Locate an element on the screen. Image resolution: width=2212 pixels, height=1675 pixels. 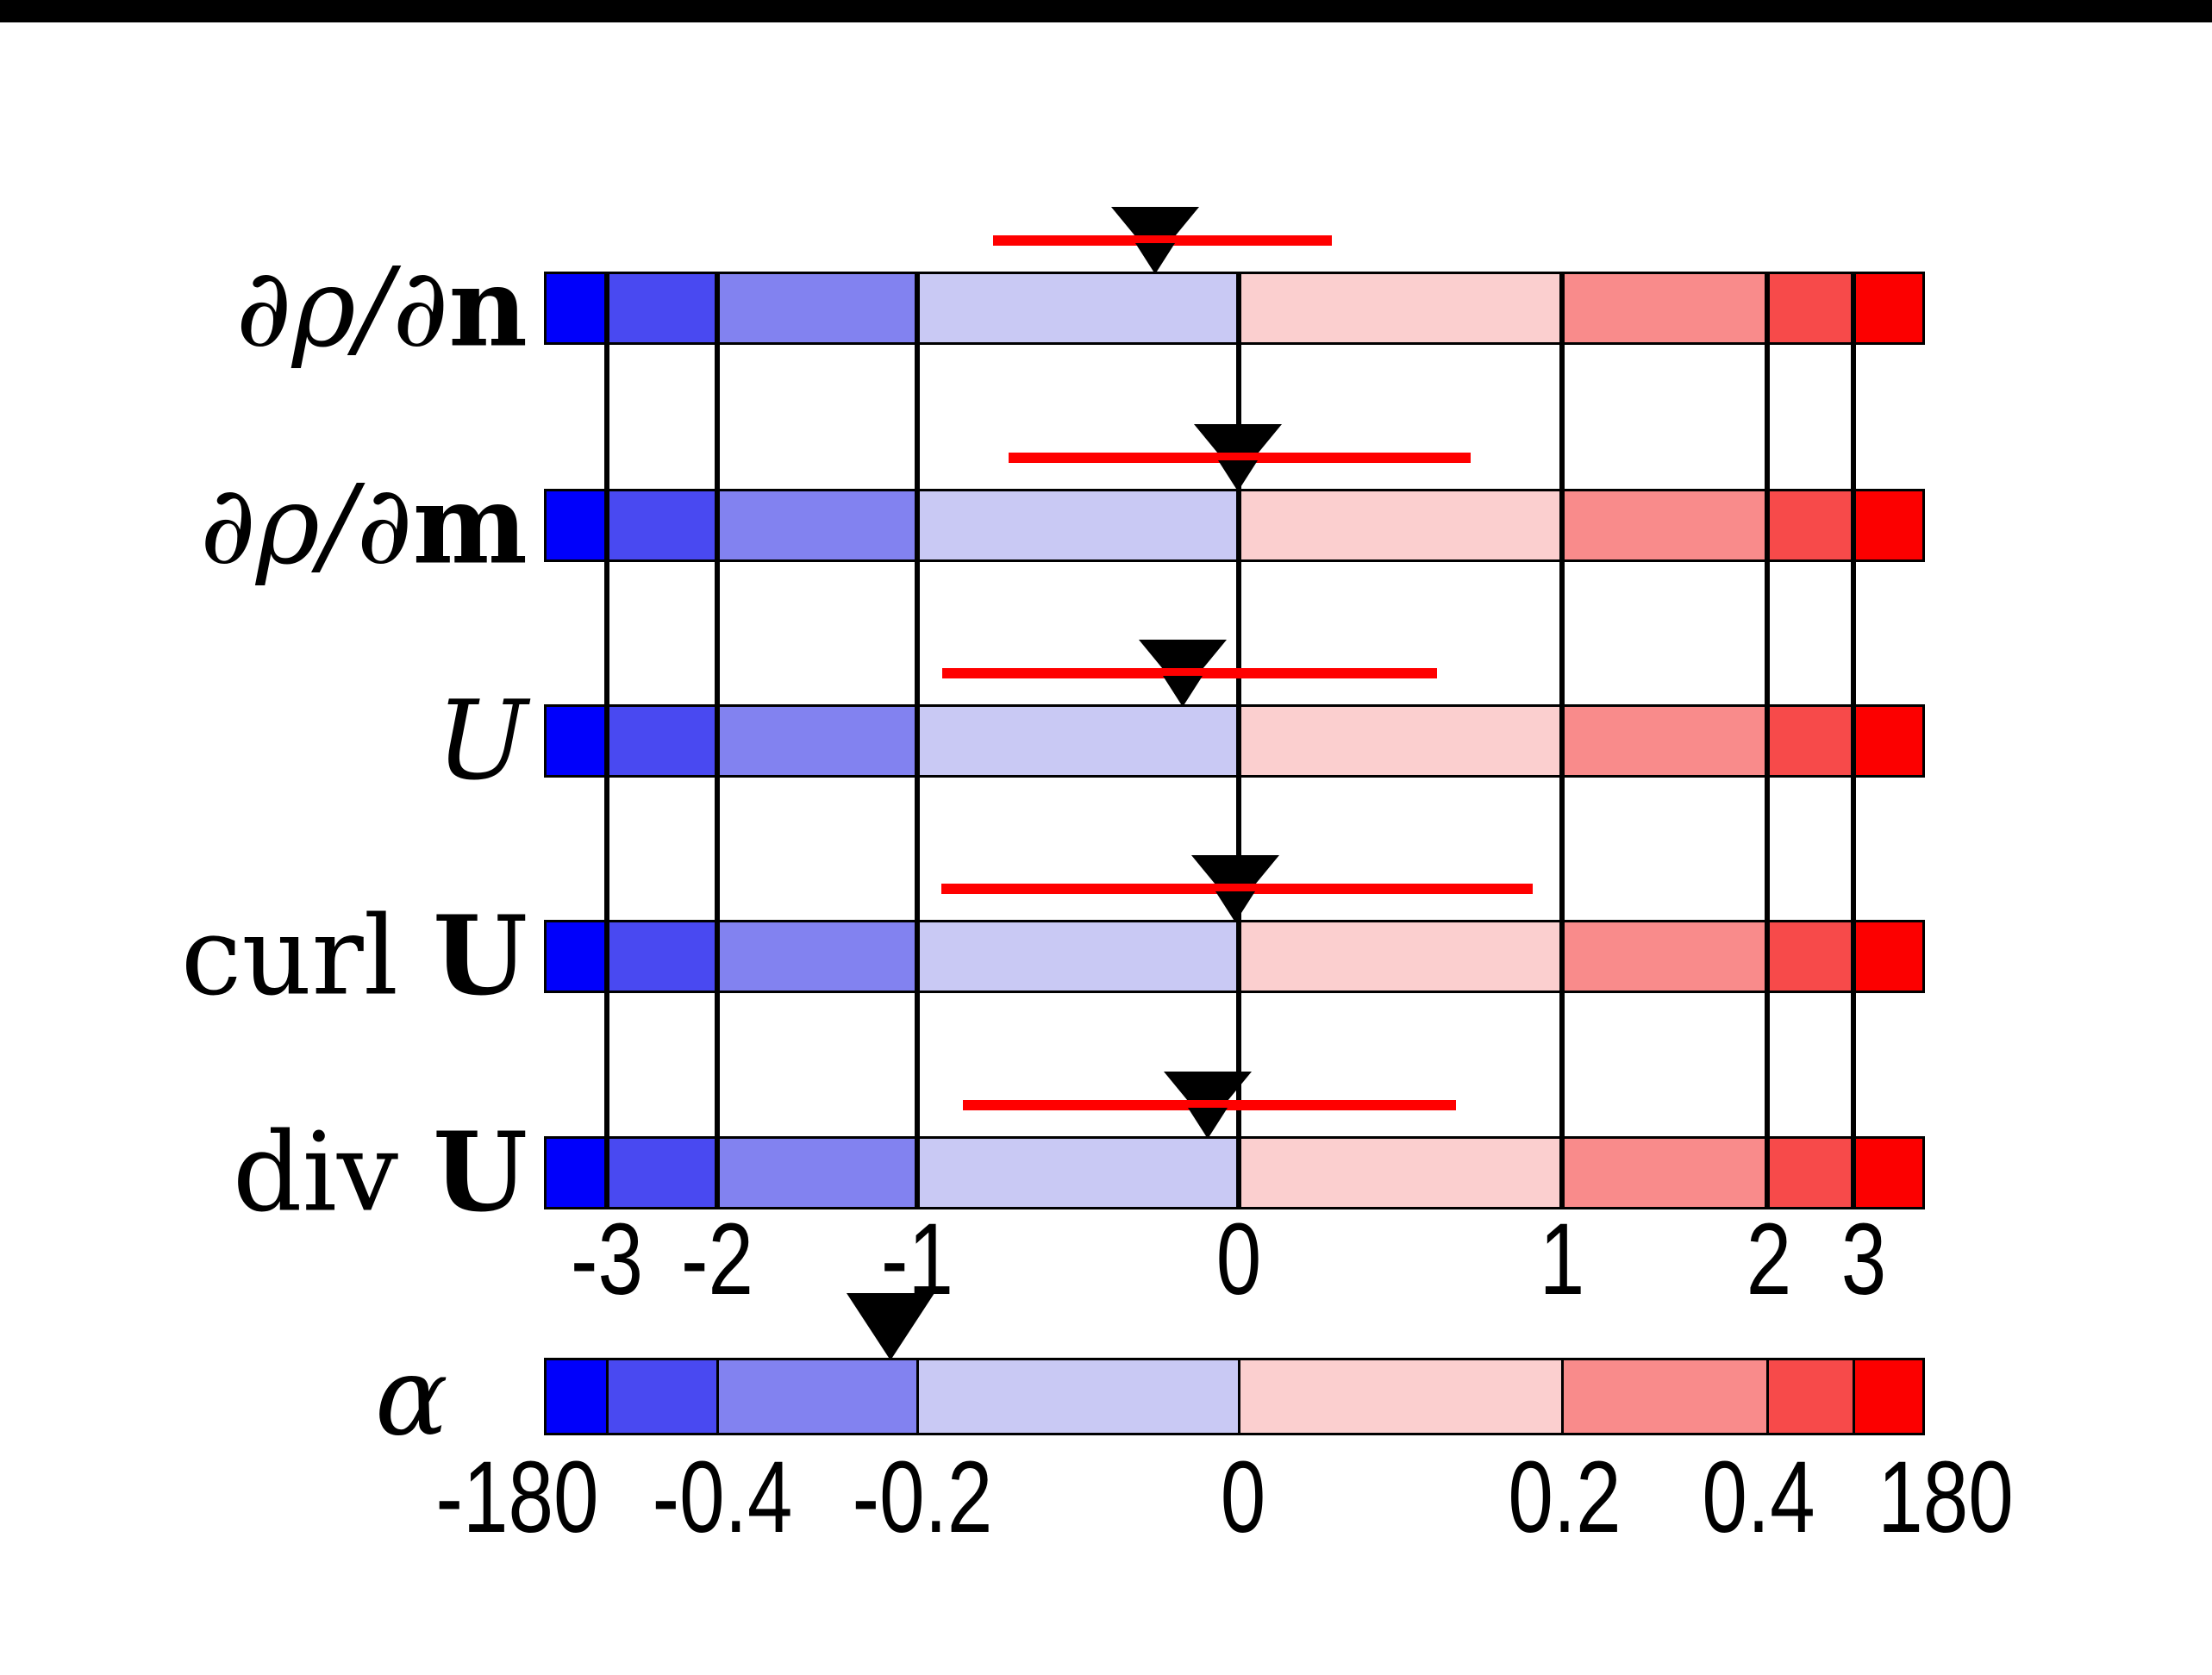
main-axis-tick-label: -3 is located at coordinates (607, 1259).